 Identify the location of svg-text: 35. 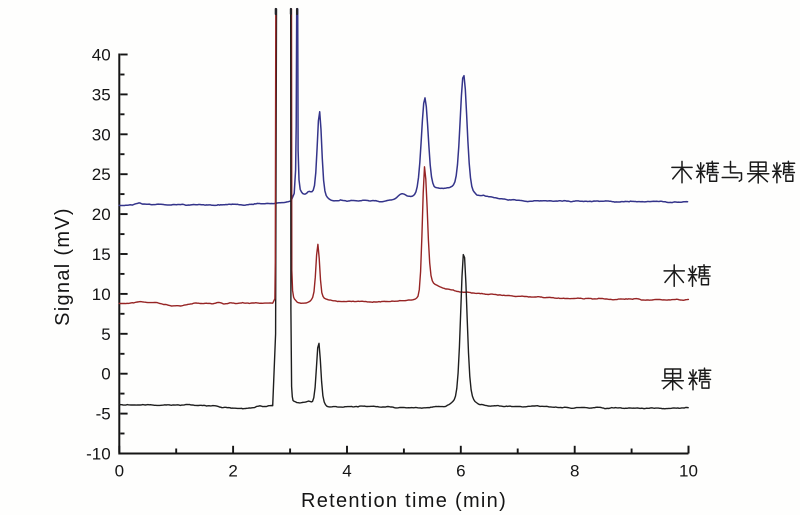
(101, 94).